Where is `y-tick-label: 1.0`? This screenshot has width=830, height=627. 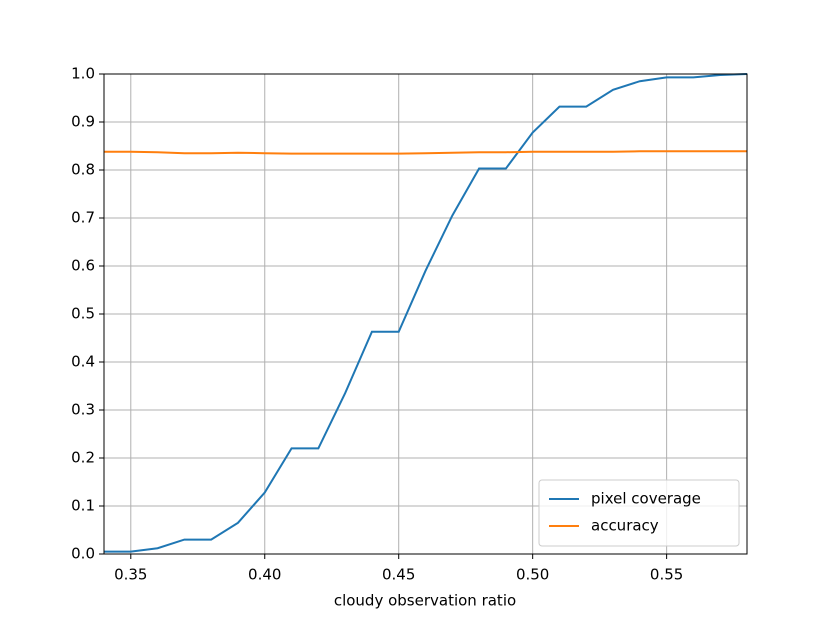 y-tick-label: 1.0 is located at coordinates (83, 74).